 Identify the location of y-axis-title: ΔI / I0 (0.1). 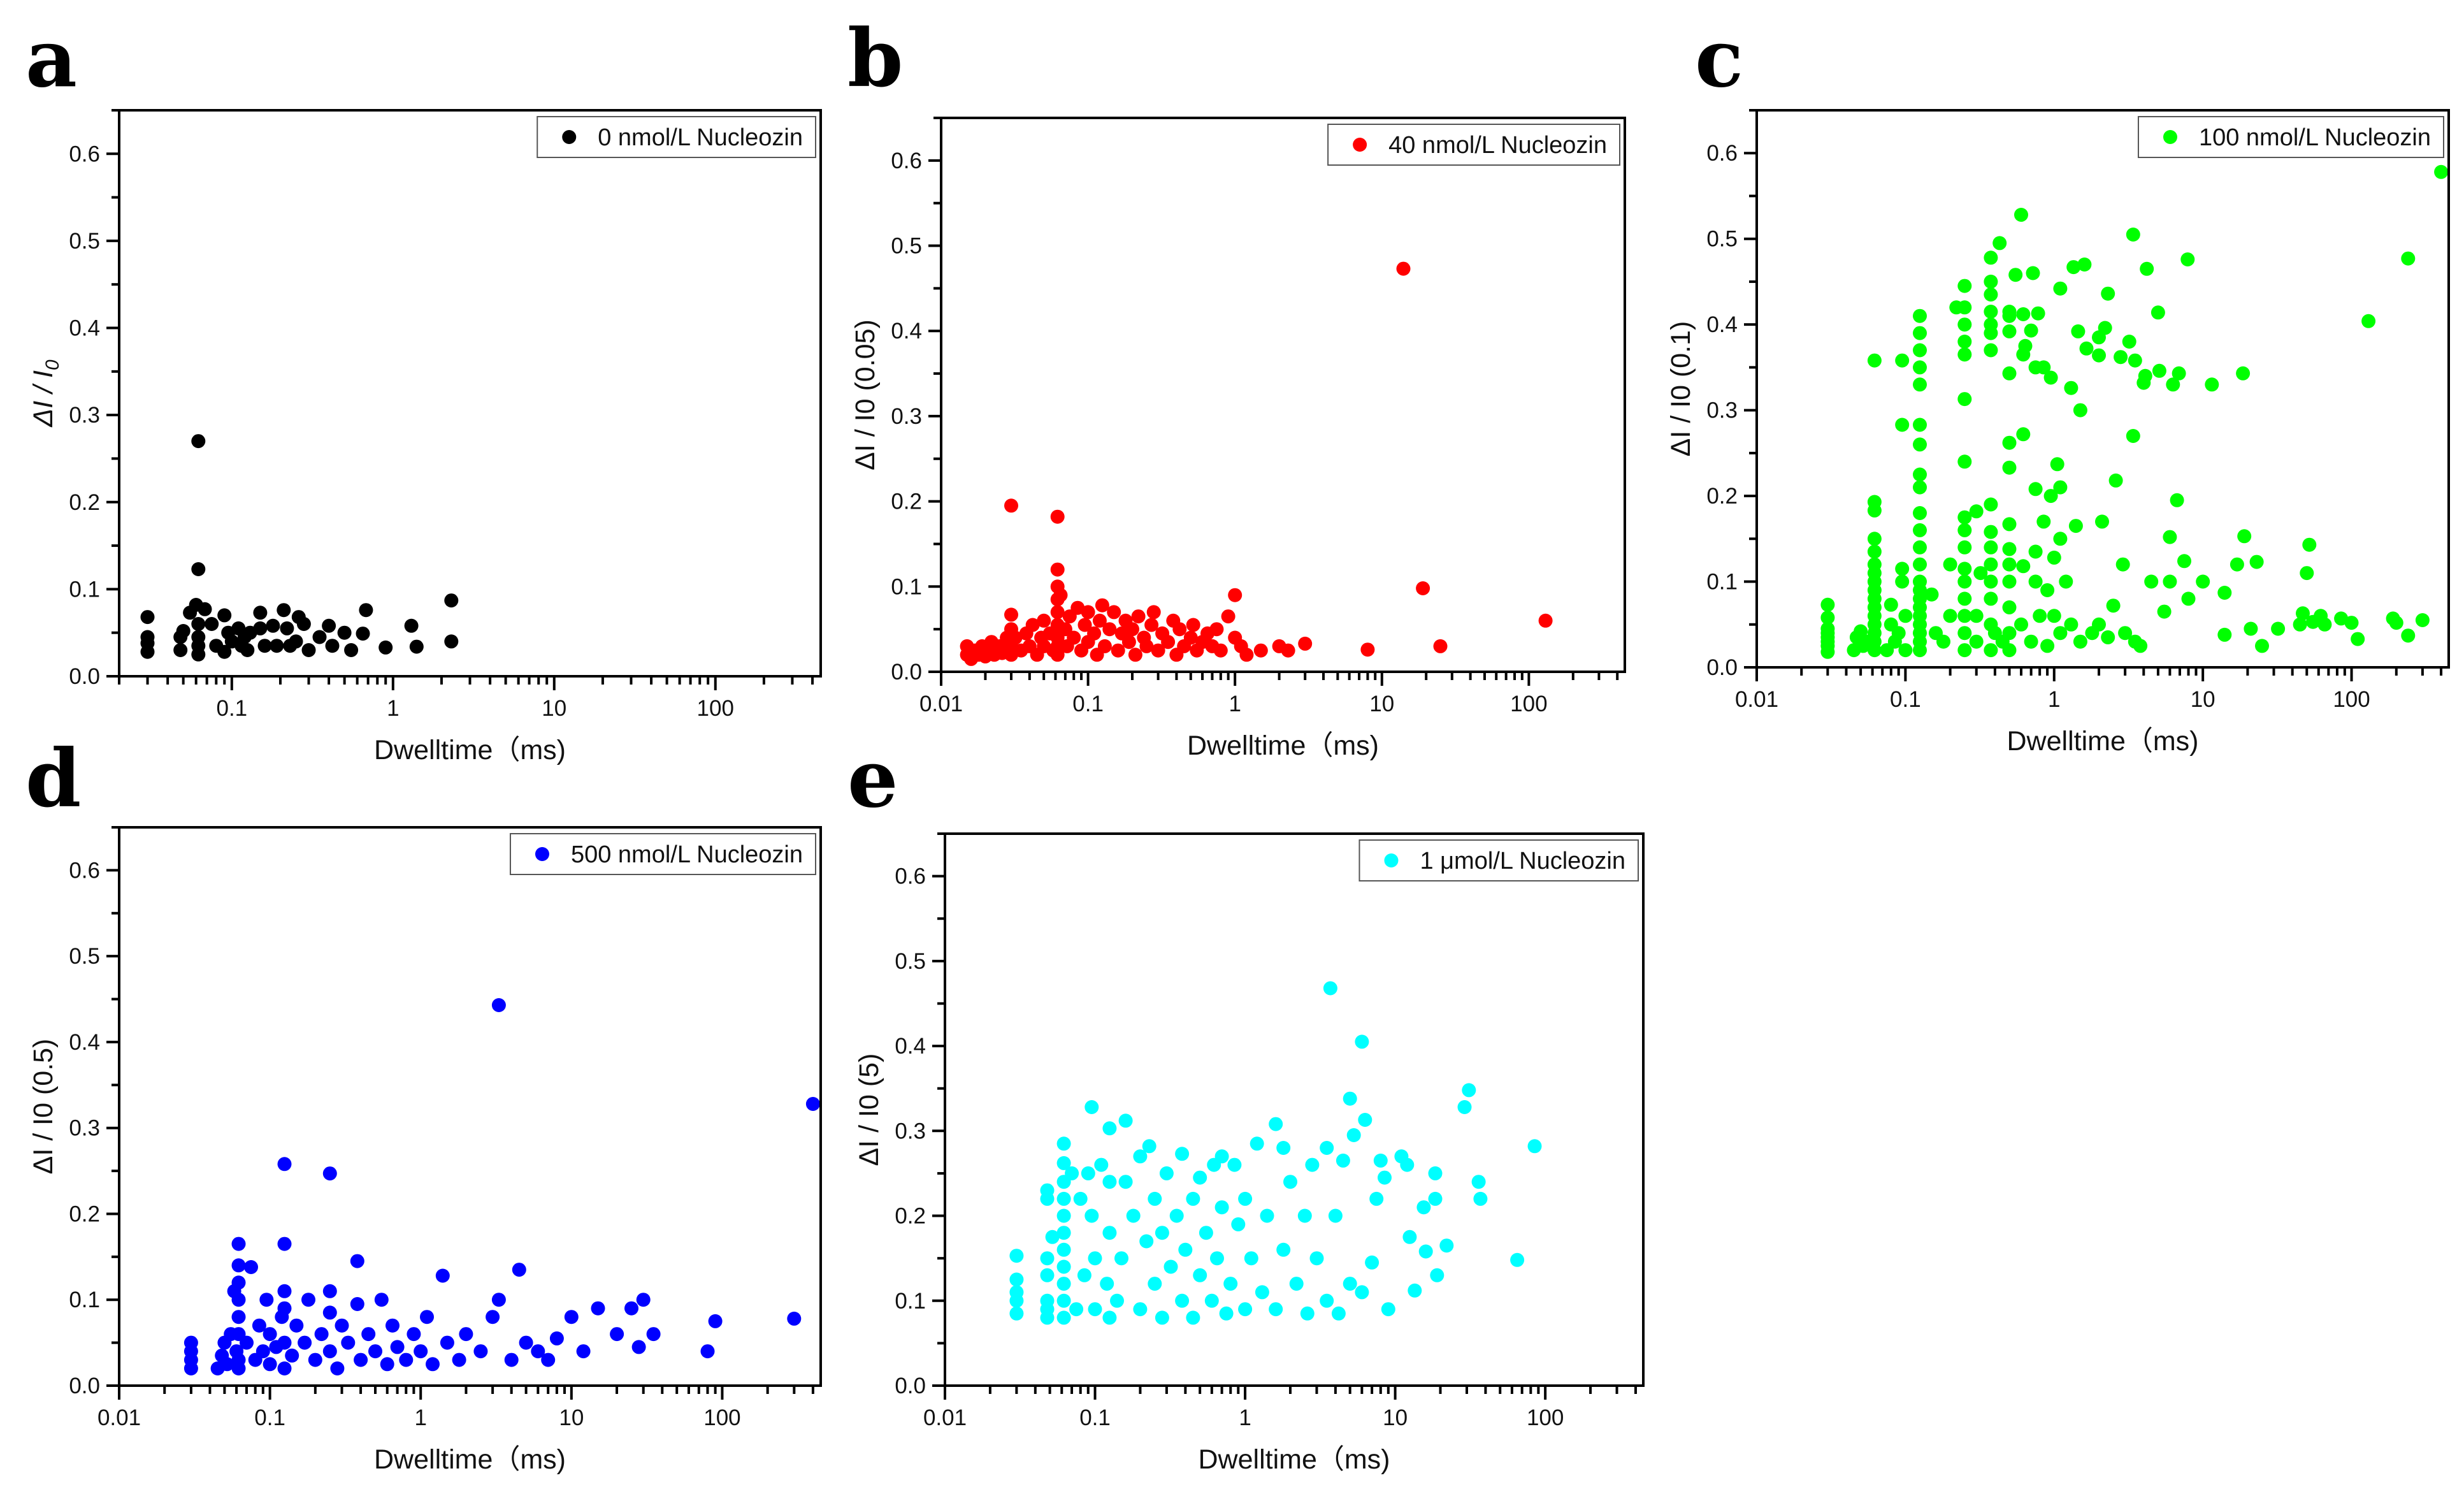
(1681, 389).